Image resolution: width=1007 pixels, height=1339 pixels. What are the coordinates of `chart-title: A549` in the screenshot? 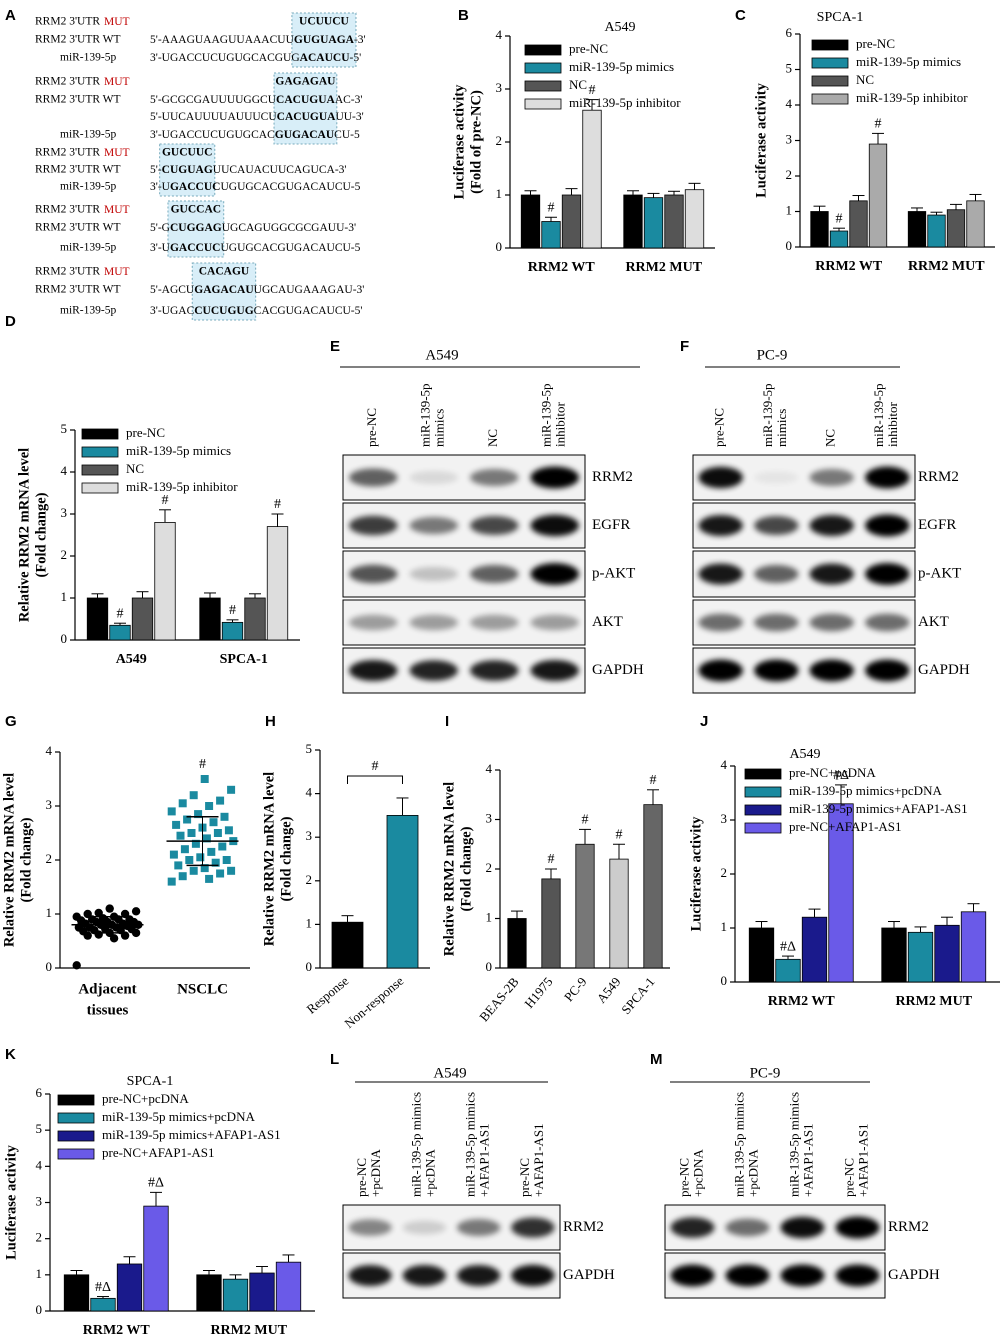 It's located at (804, 754).